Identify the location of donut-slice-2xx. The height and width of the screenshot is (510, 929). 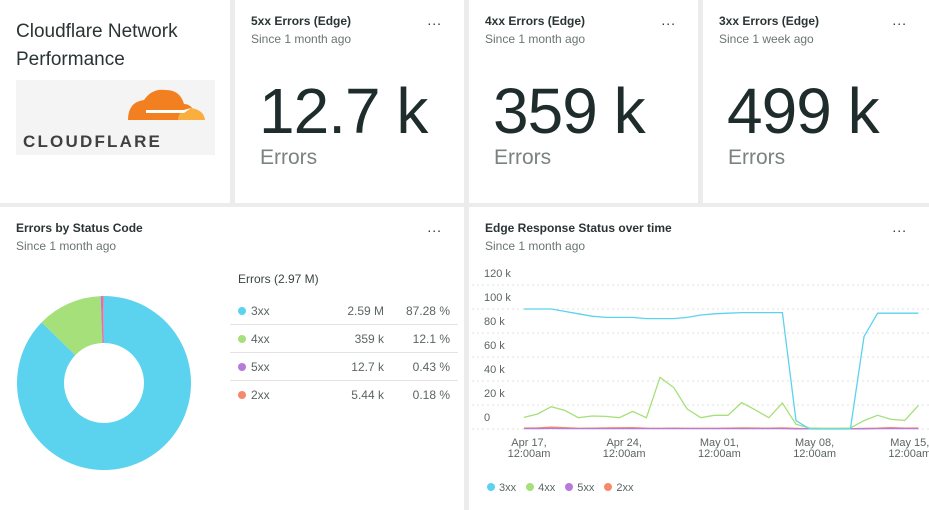
(103, 320).